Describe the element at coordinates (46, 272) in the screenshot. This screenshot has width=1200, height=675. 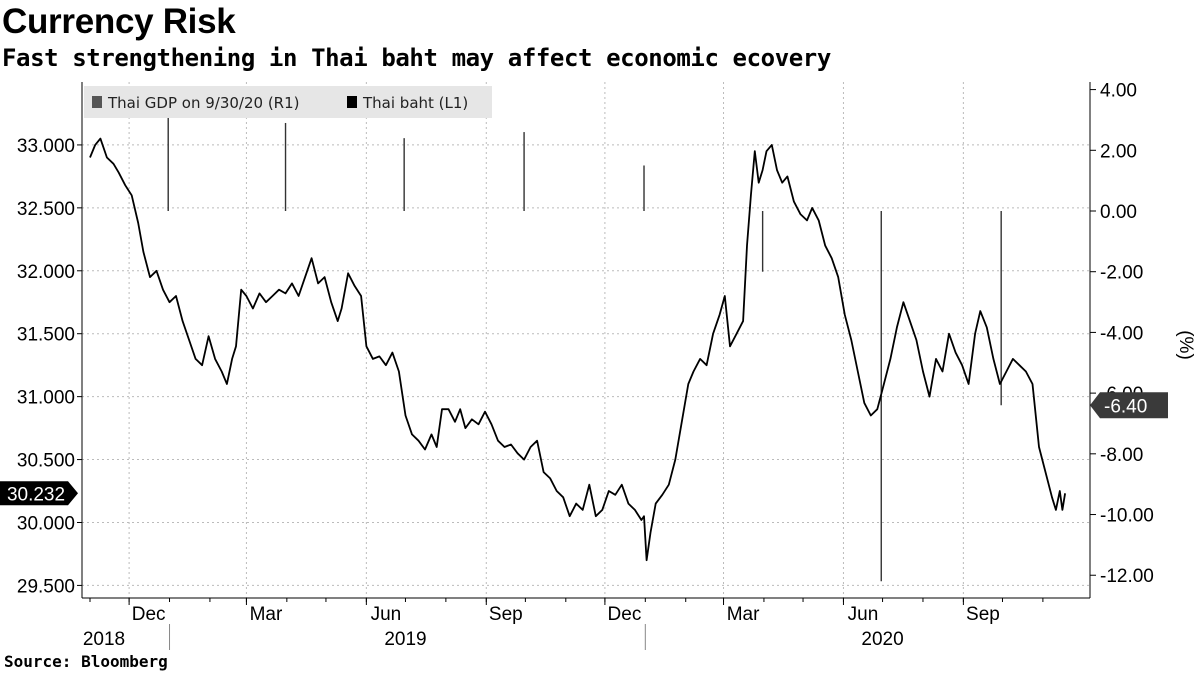
I see `left-tick-label: 32.000` at that location.